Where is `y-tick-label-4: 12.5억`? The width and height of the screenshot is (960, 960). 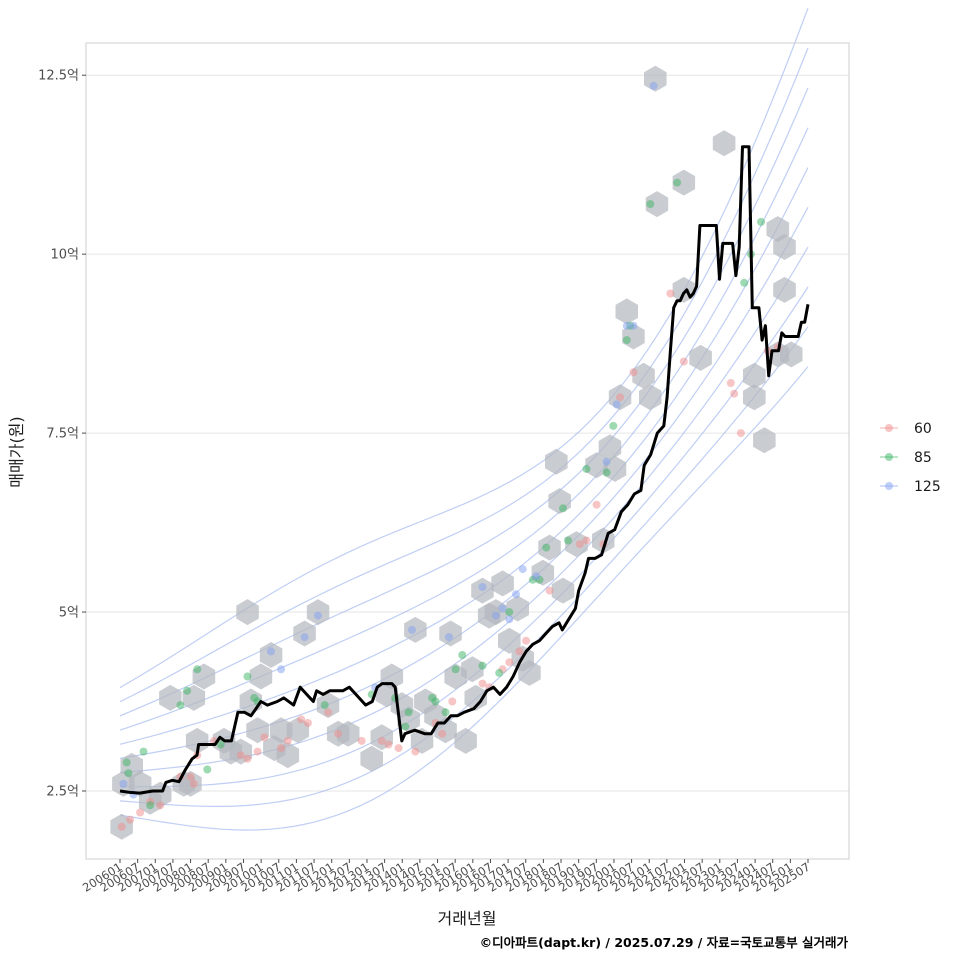
y-tick-label-4: 12.5억 is located at coordinates (58, 76).